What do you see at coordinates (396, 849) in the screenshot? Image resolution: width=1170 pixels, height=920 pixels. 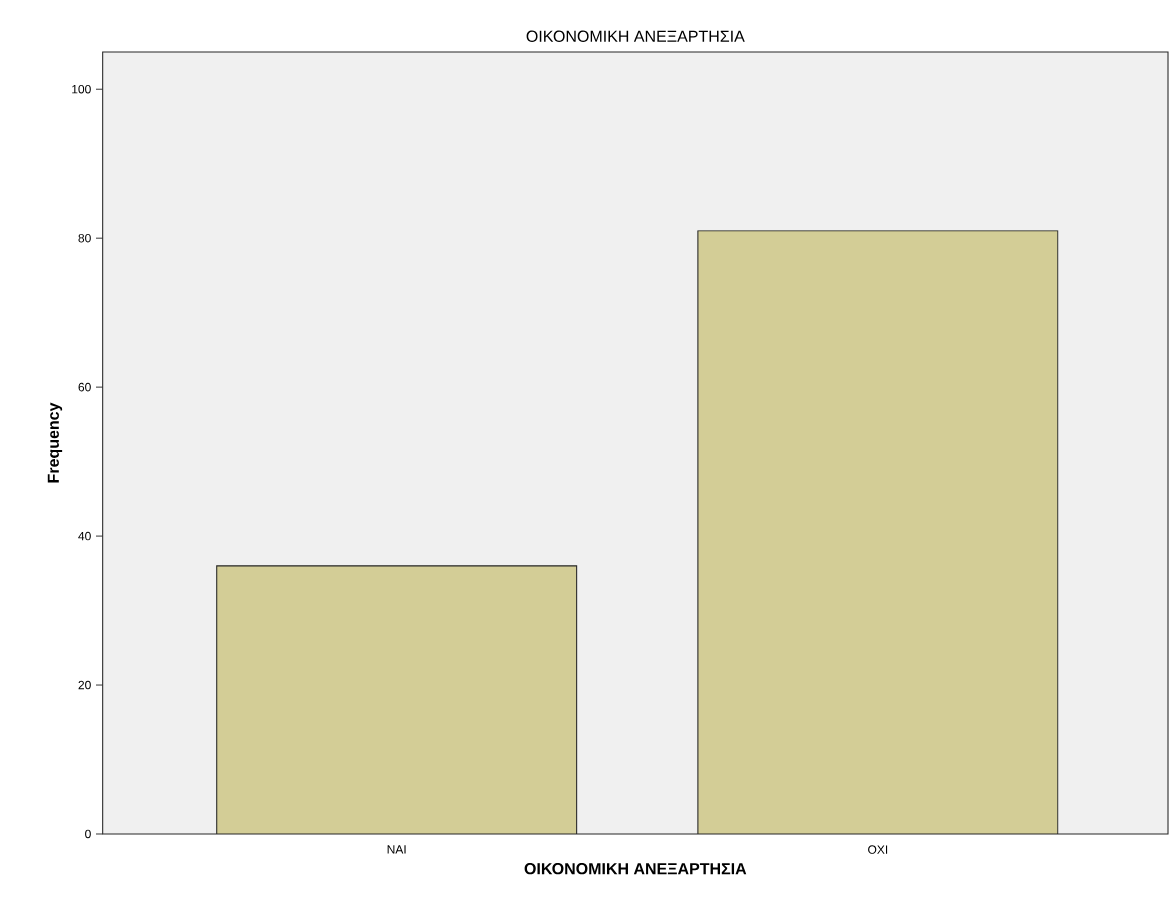 I see `x-tick-label: ΝΑΙ` at bounding box center [396, 849].